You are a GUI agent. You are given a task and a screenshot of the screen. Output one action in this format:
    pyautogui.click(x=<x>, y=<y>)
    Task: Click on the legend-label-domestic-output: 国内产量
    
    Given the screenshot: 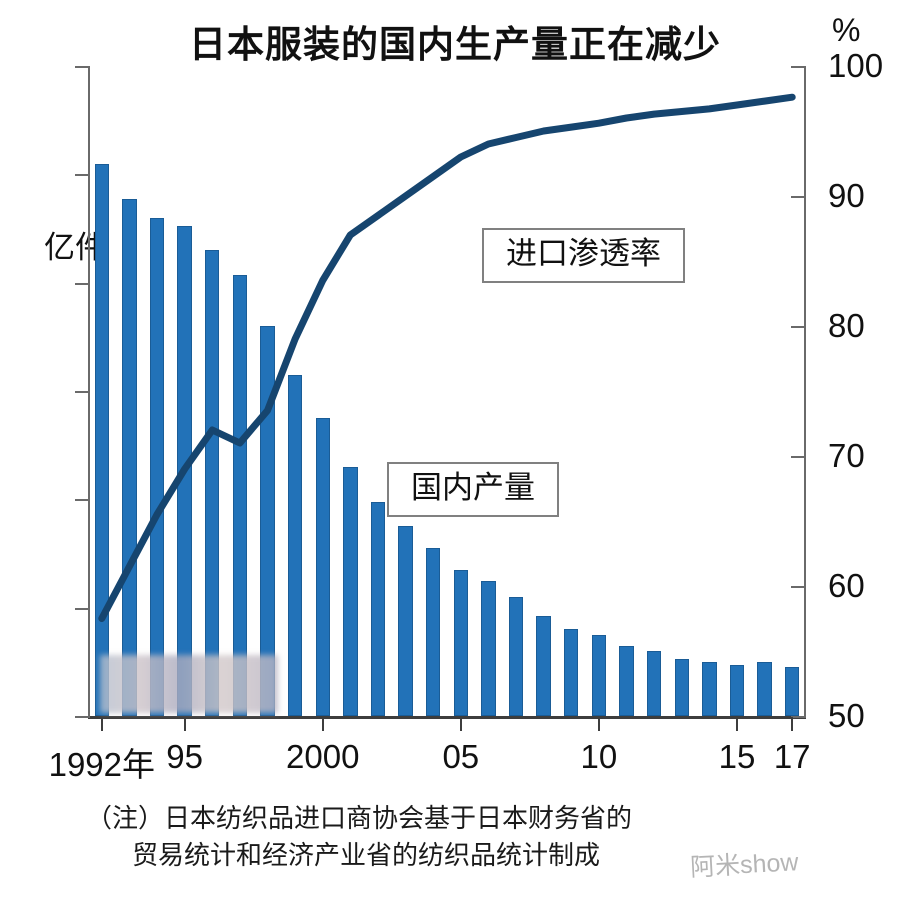 What is the action you would take?
    pyautogui.click(x=473, y=489)
    